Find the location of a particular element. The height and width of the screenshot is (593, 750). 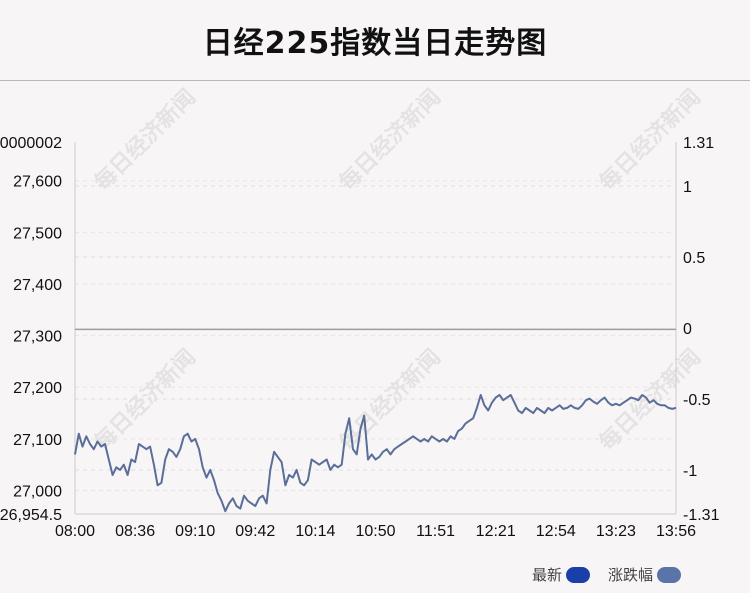

y-left-tick-label: 27,500 is located at coordinates (37, 233).